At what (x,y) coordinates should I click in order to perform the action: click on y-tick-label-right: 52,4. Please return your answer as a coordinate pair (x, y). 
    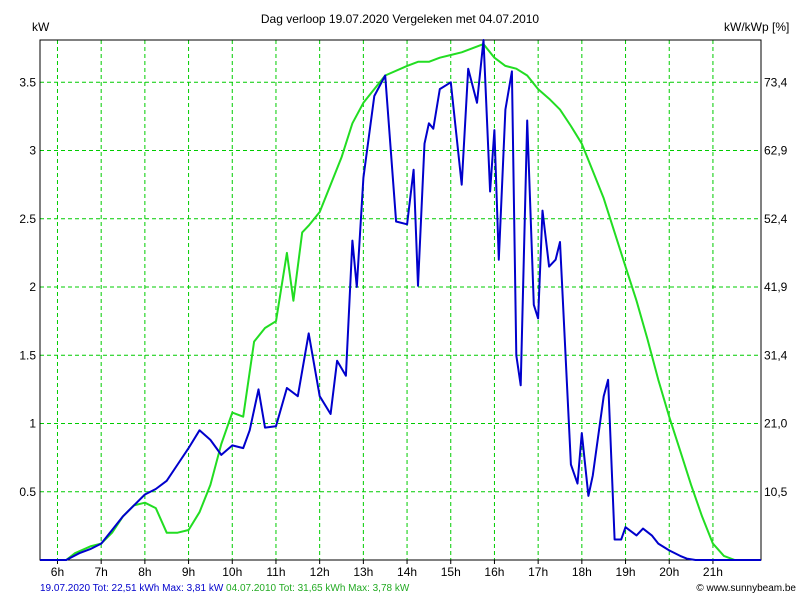
    Looking at the image, I should click on (776, 219).